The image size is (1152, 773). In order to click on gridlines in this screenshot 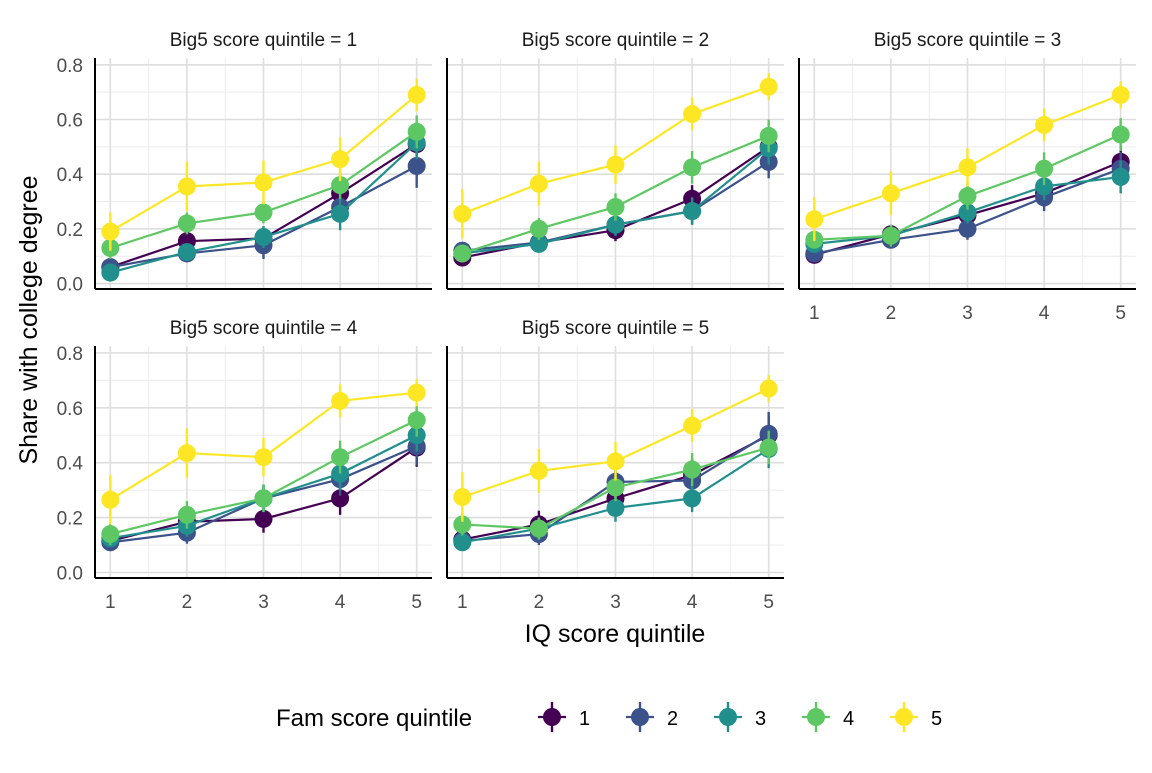, I will do `click(967, 173)`.